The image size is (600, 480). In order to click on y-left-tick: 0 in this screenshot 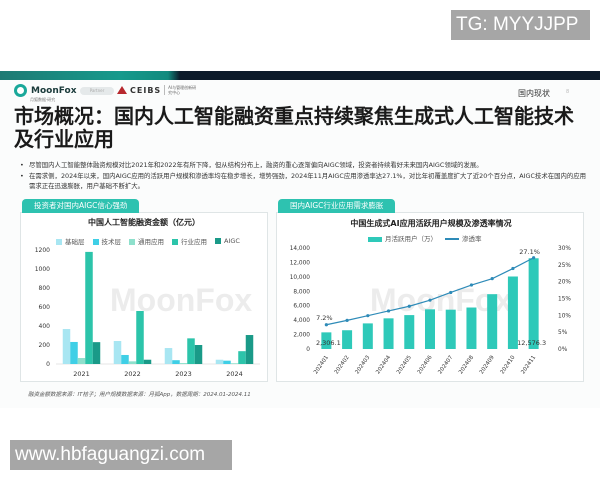, I will do `click(308, 350)`.